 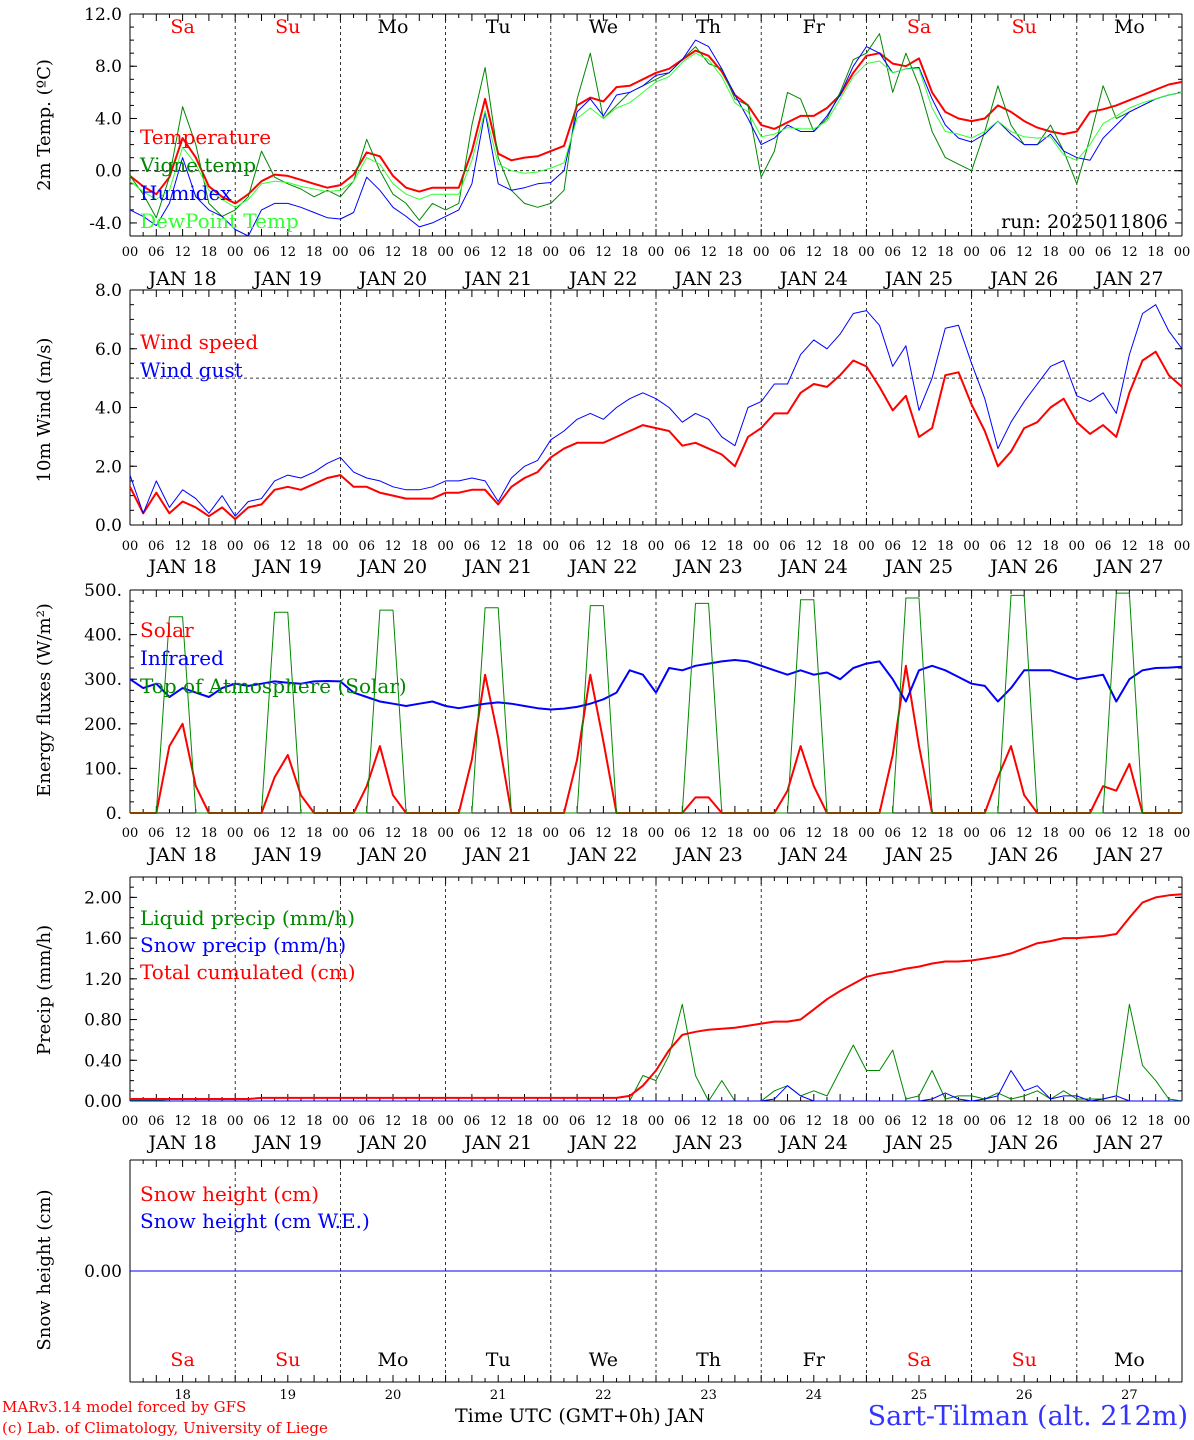 What do you see at coordinates (167, 630) in the screenshot?
I see `legend-entry: Solar` at bounding box center [167, 630].